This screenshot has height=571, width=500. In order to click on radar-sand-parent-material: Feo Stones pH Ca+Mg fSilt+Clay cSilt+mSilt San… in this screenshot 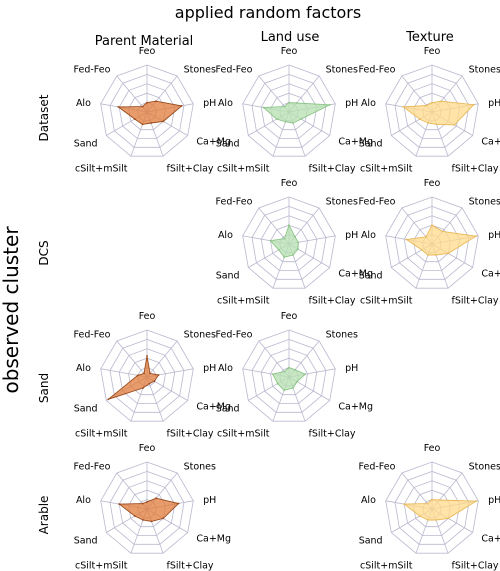, I will do `click(153, 375)`.